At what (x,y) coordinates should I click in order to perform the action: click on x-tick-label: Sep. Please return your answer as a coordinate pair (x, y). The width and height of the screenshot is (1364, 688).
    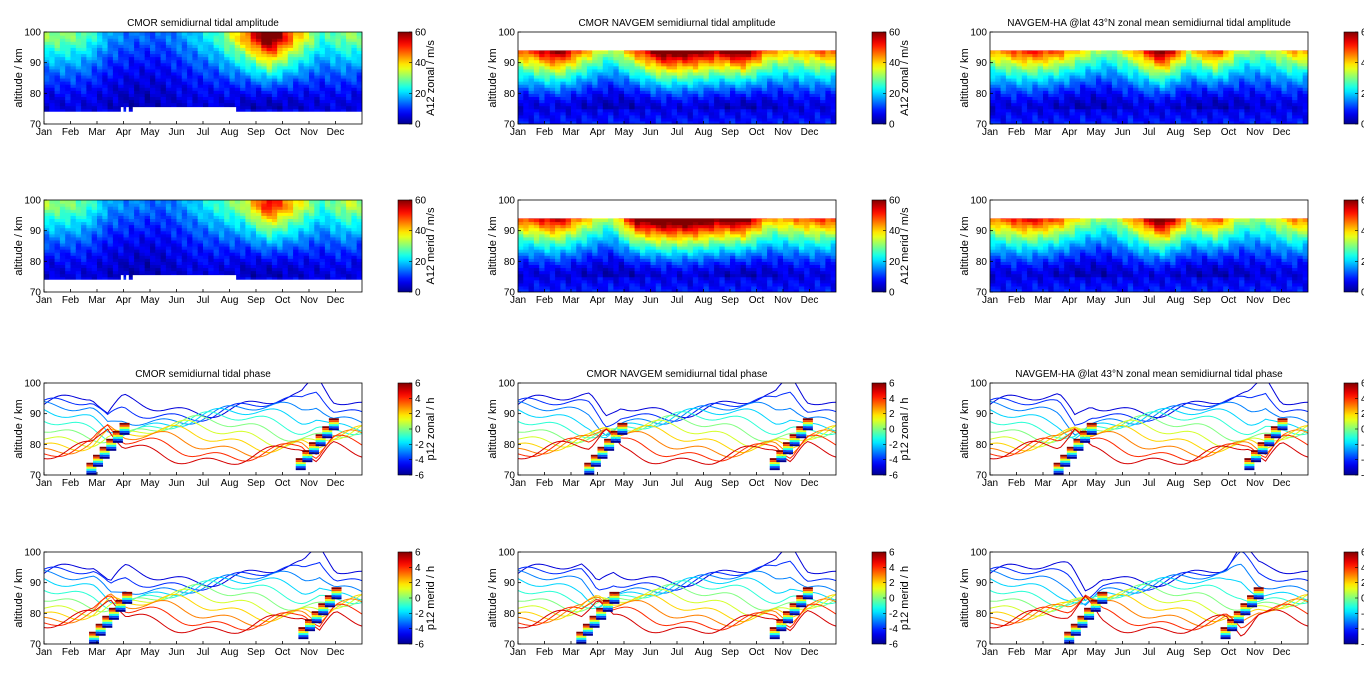
    Looking at the image, I should click on (730, 652).